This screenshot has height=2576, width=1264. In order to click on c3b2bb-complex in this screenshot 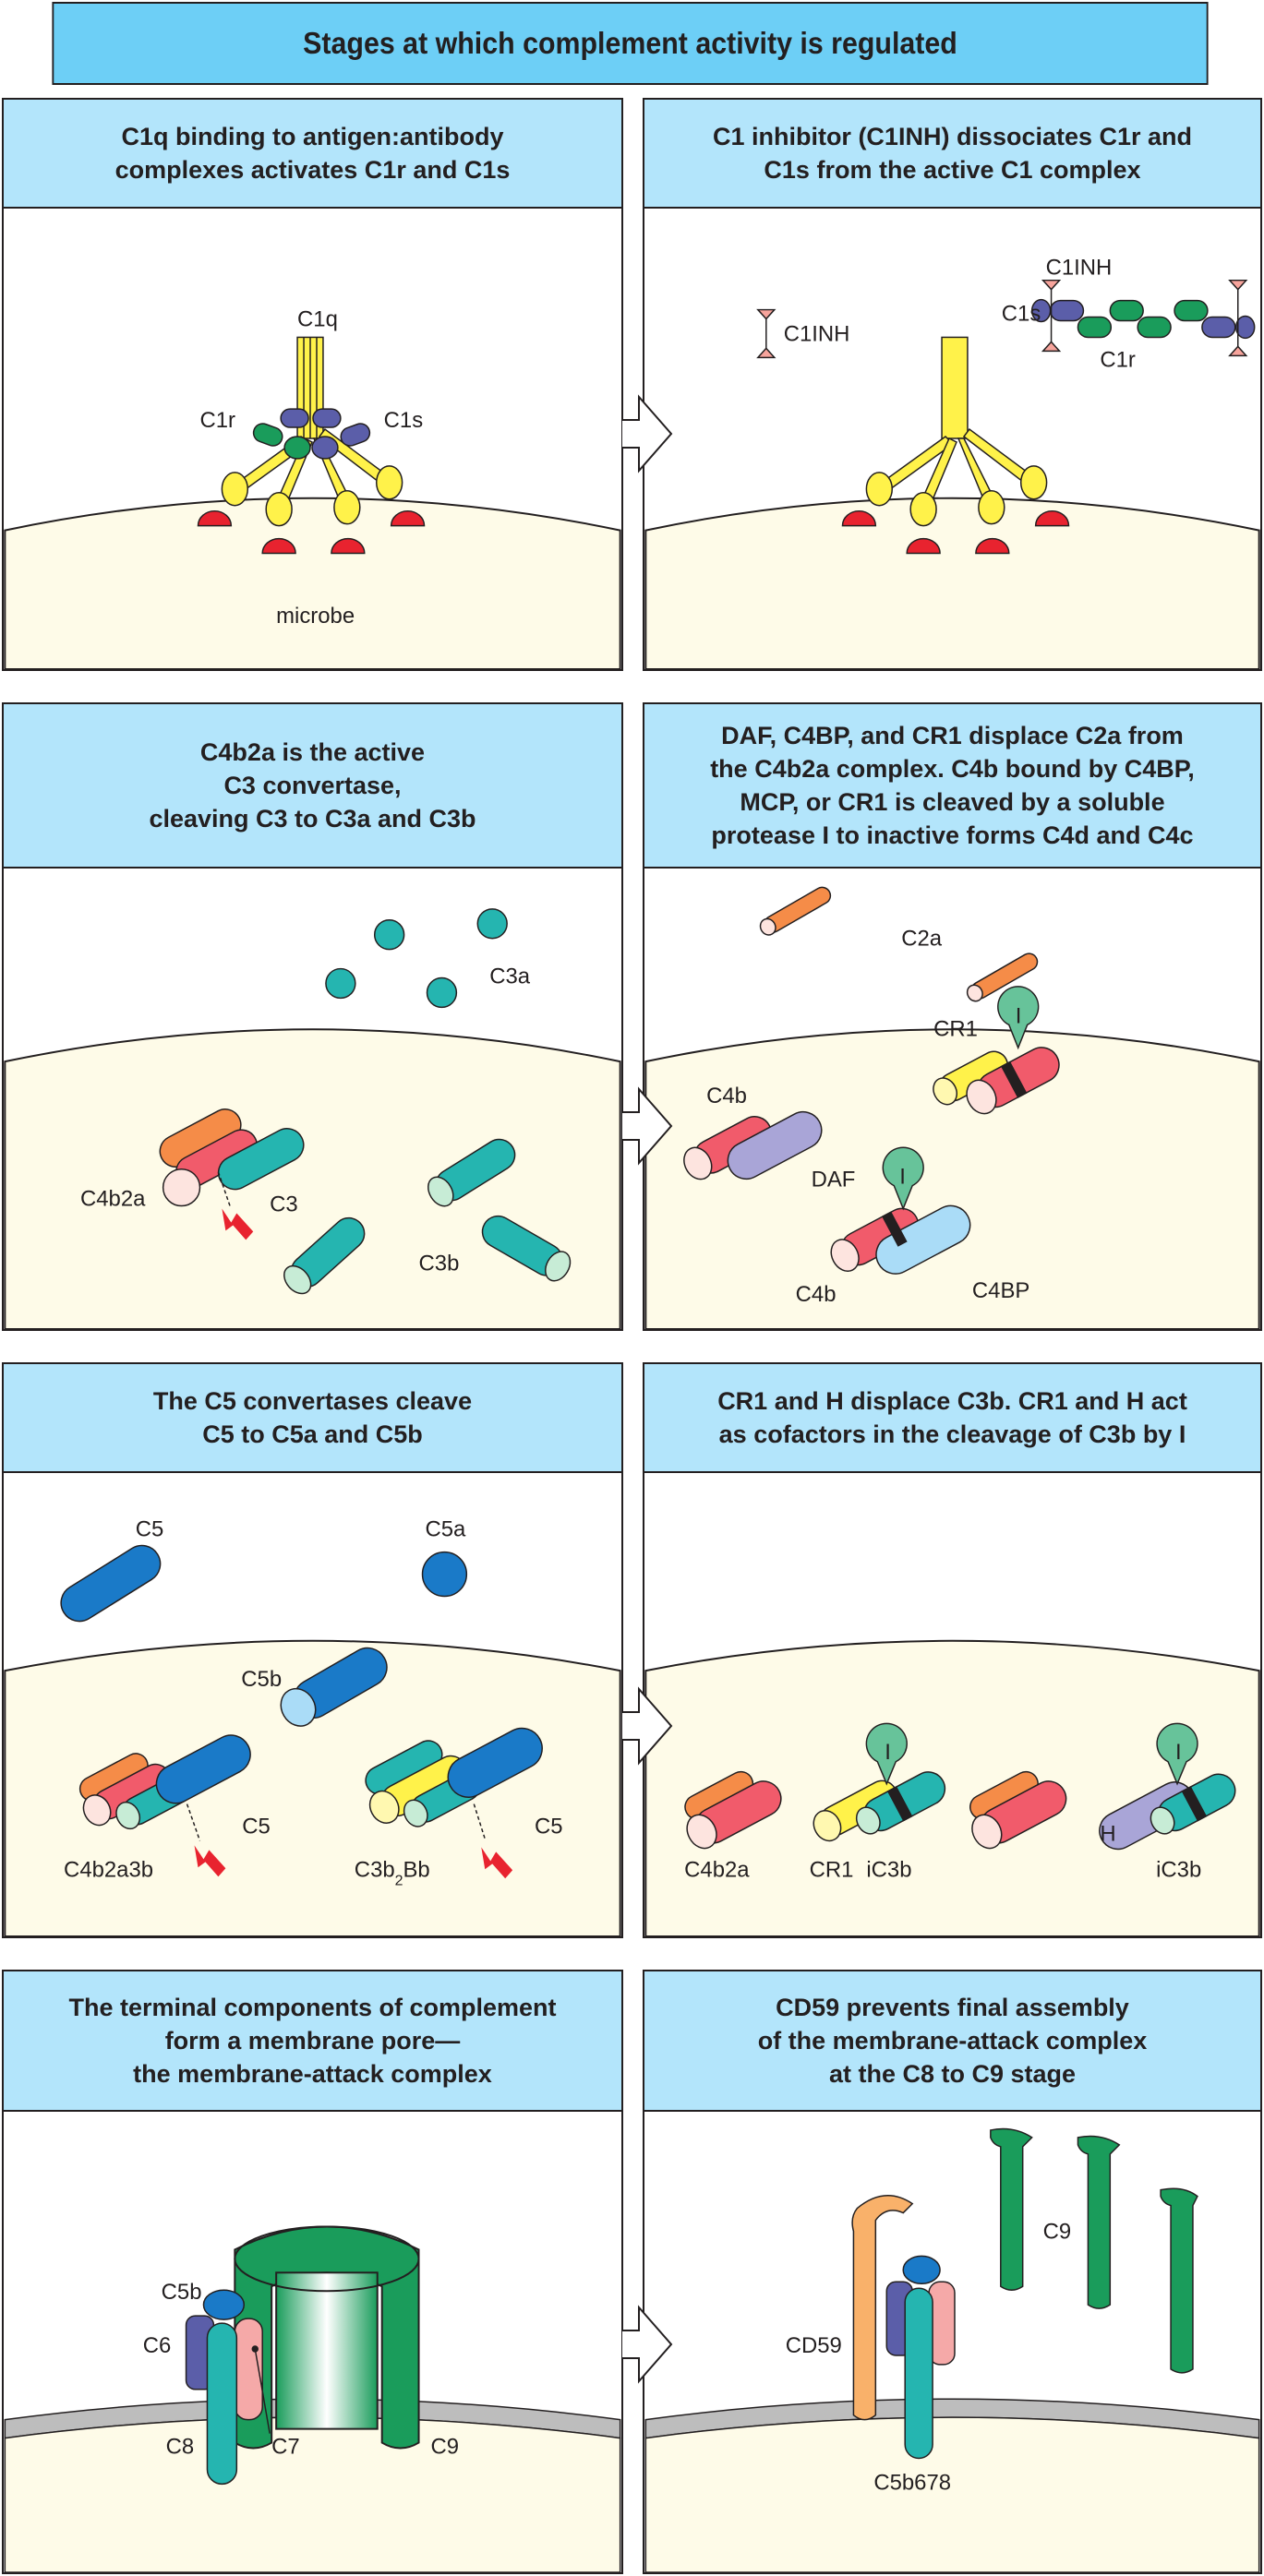, I will do `click(454, 1783)`.